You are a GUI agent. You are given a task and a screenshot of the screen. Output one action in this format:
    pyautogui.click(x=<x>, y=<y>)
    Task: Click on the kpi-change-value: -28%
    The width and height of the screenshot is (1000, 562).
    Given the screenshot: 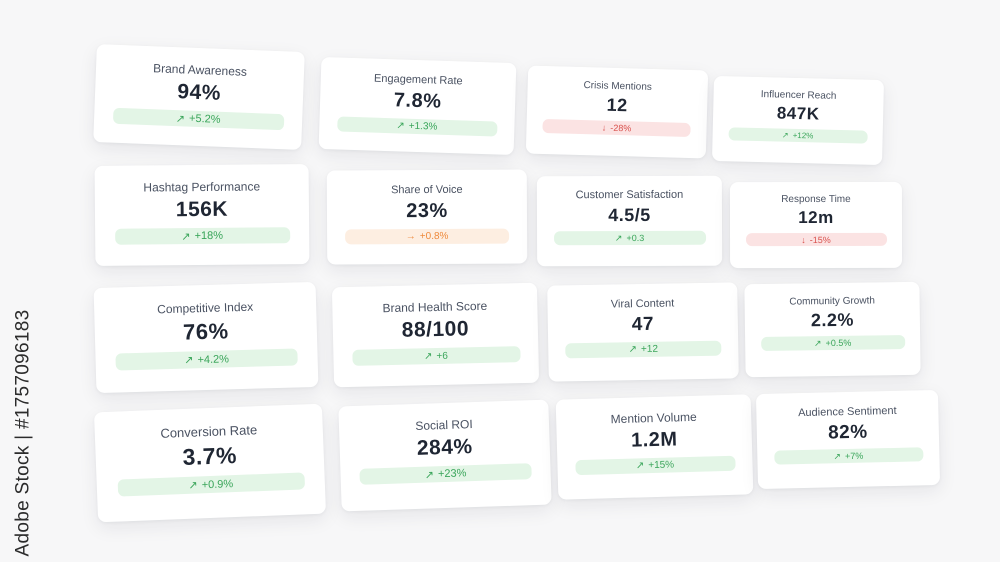 What is the action you would take?
    pyautogui.click(x=621, y=128)
    